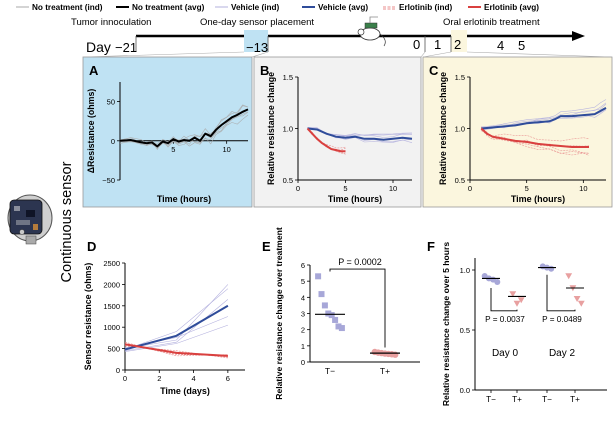  Describe the element at coordinates (416, 44) in the screenshot. I see `timeline-tick-0: 0` at that location.